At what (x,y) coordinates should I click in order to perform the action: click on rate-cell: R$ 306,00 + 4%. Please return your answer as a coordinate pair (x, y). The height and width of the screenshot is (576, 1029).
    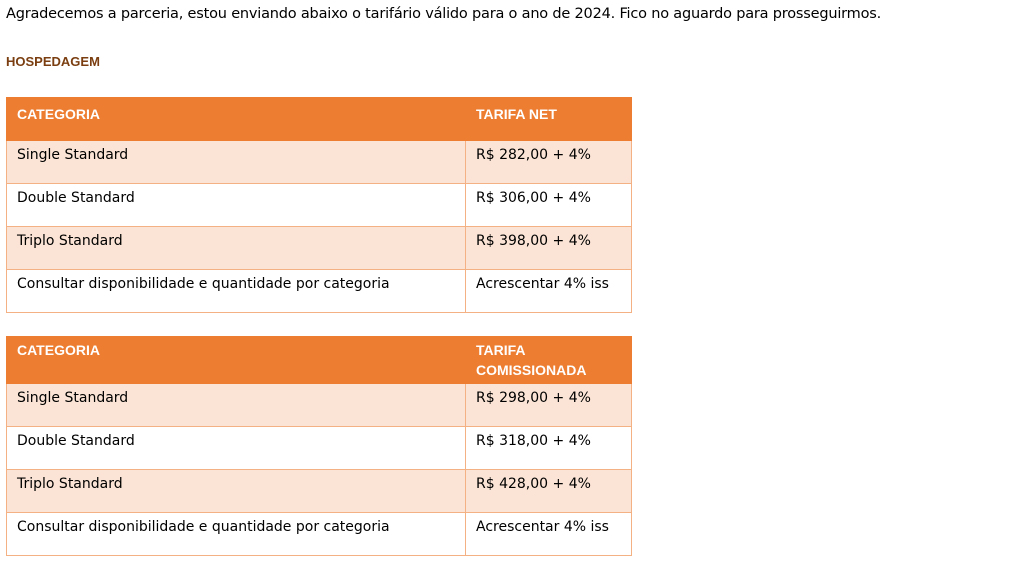
    Looking at the image, I should click on (548, 205).